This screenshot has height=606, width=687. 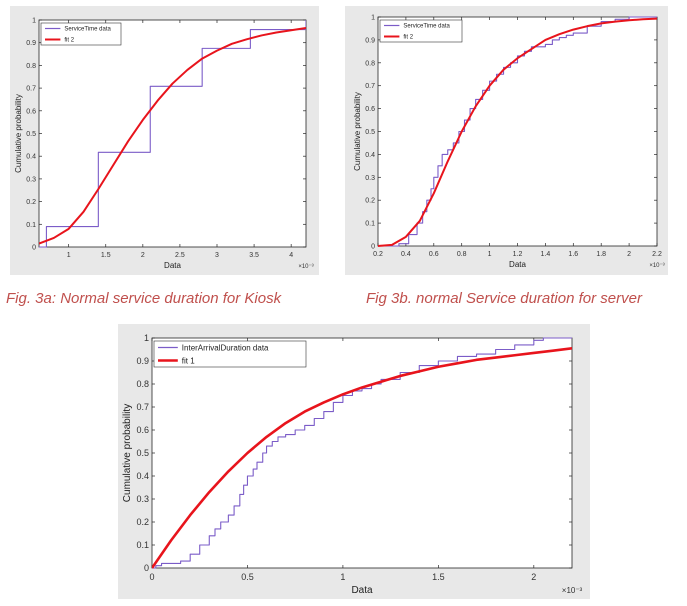 What do you see at coordinates (247, 577) in the screenshot?
I see `x-tick-label: 0.5` at bounding box center [247, 577].